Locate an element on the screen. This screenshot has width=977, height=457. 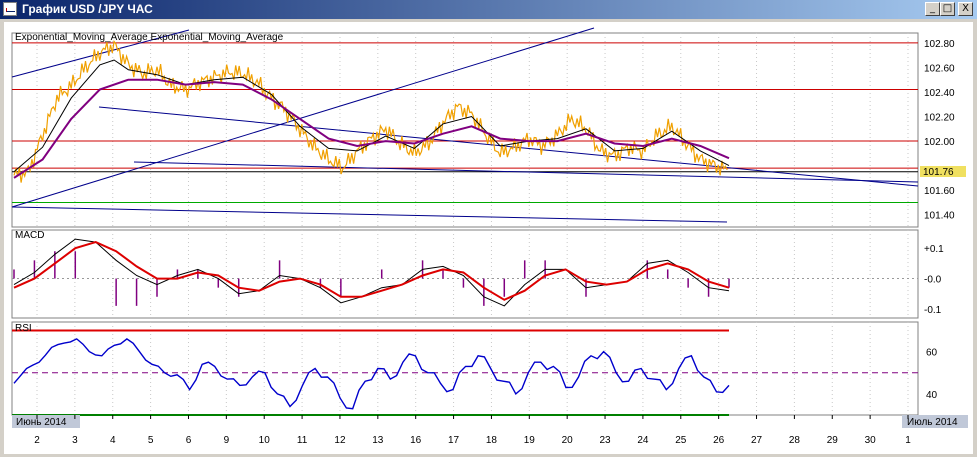
x-tick-label: 10 is located at coordinates (265, 440).